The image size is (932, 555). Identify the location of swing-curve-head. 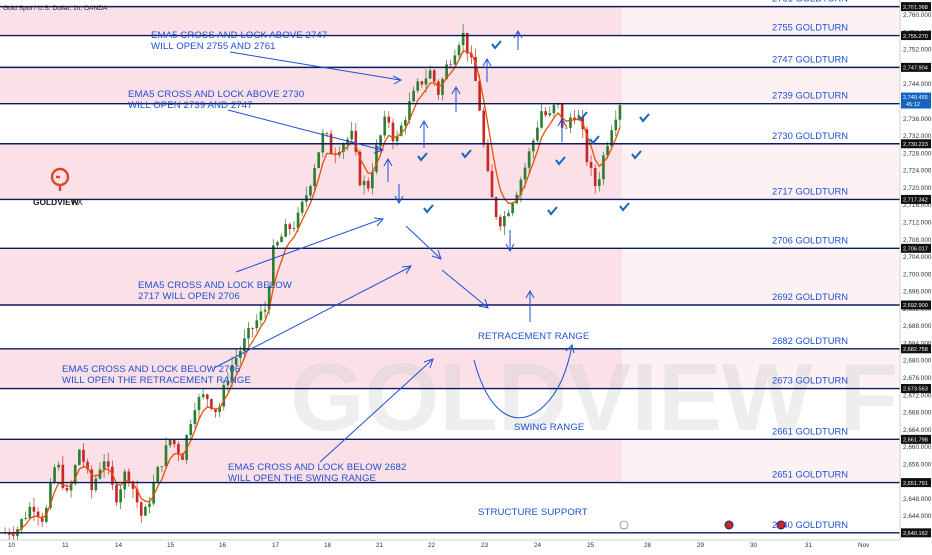
(570, 349).